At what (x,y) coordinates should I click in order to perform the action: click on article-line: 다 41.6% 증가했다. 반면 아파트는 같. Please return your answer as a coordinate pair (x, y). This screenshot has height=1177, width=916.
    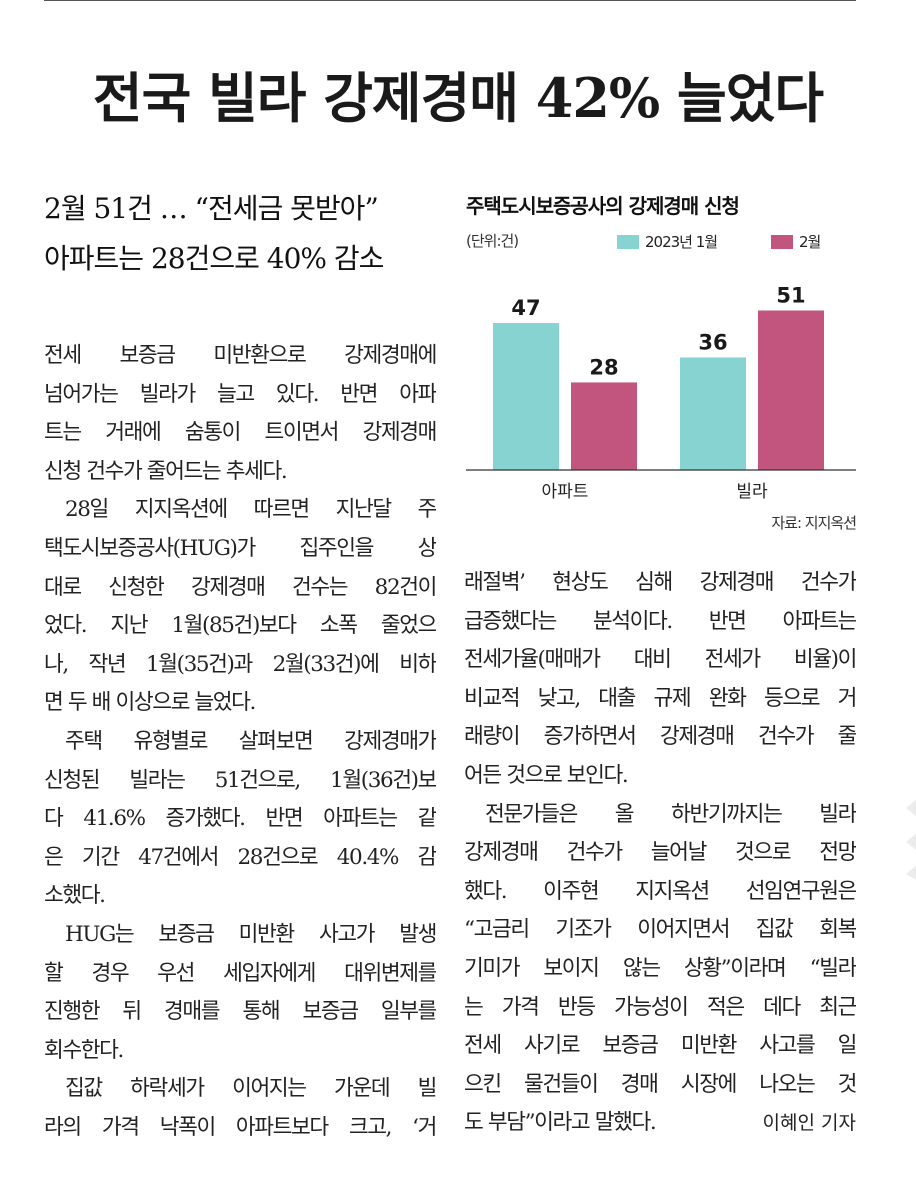
    Looking at the image, I should click on (240, 819).